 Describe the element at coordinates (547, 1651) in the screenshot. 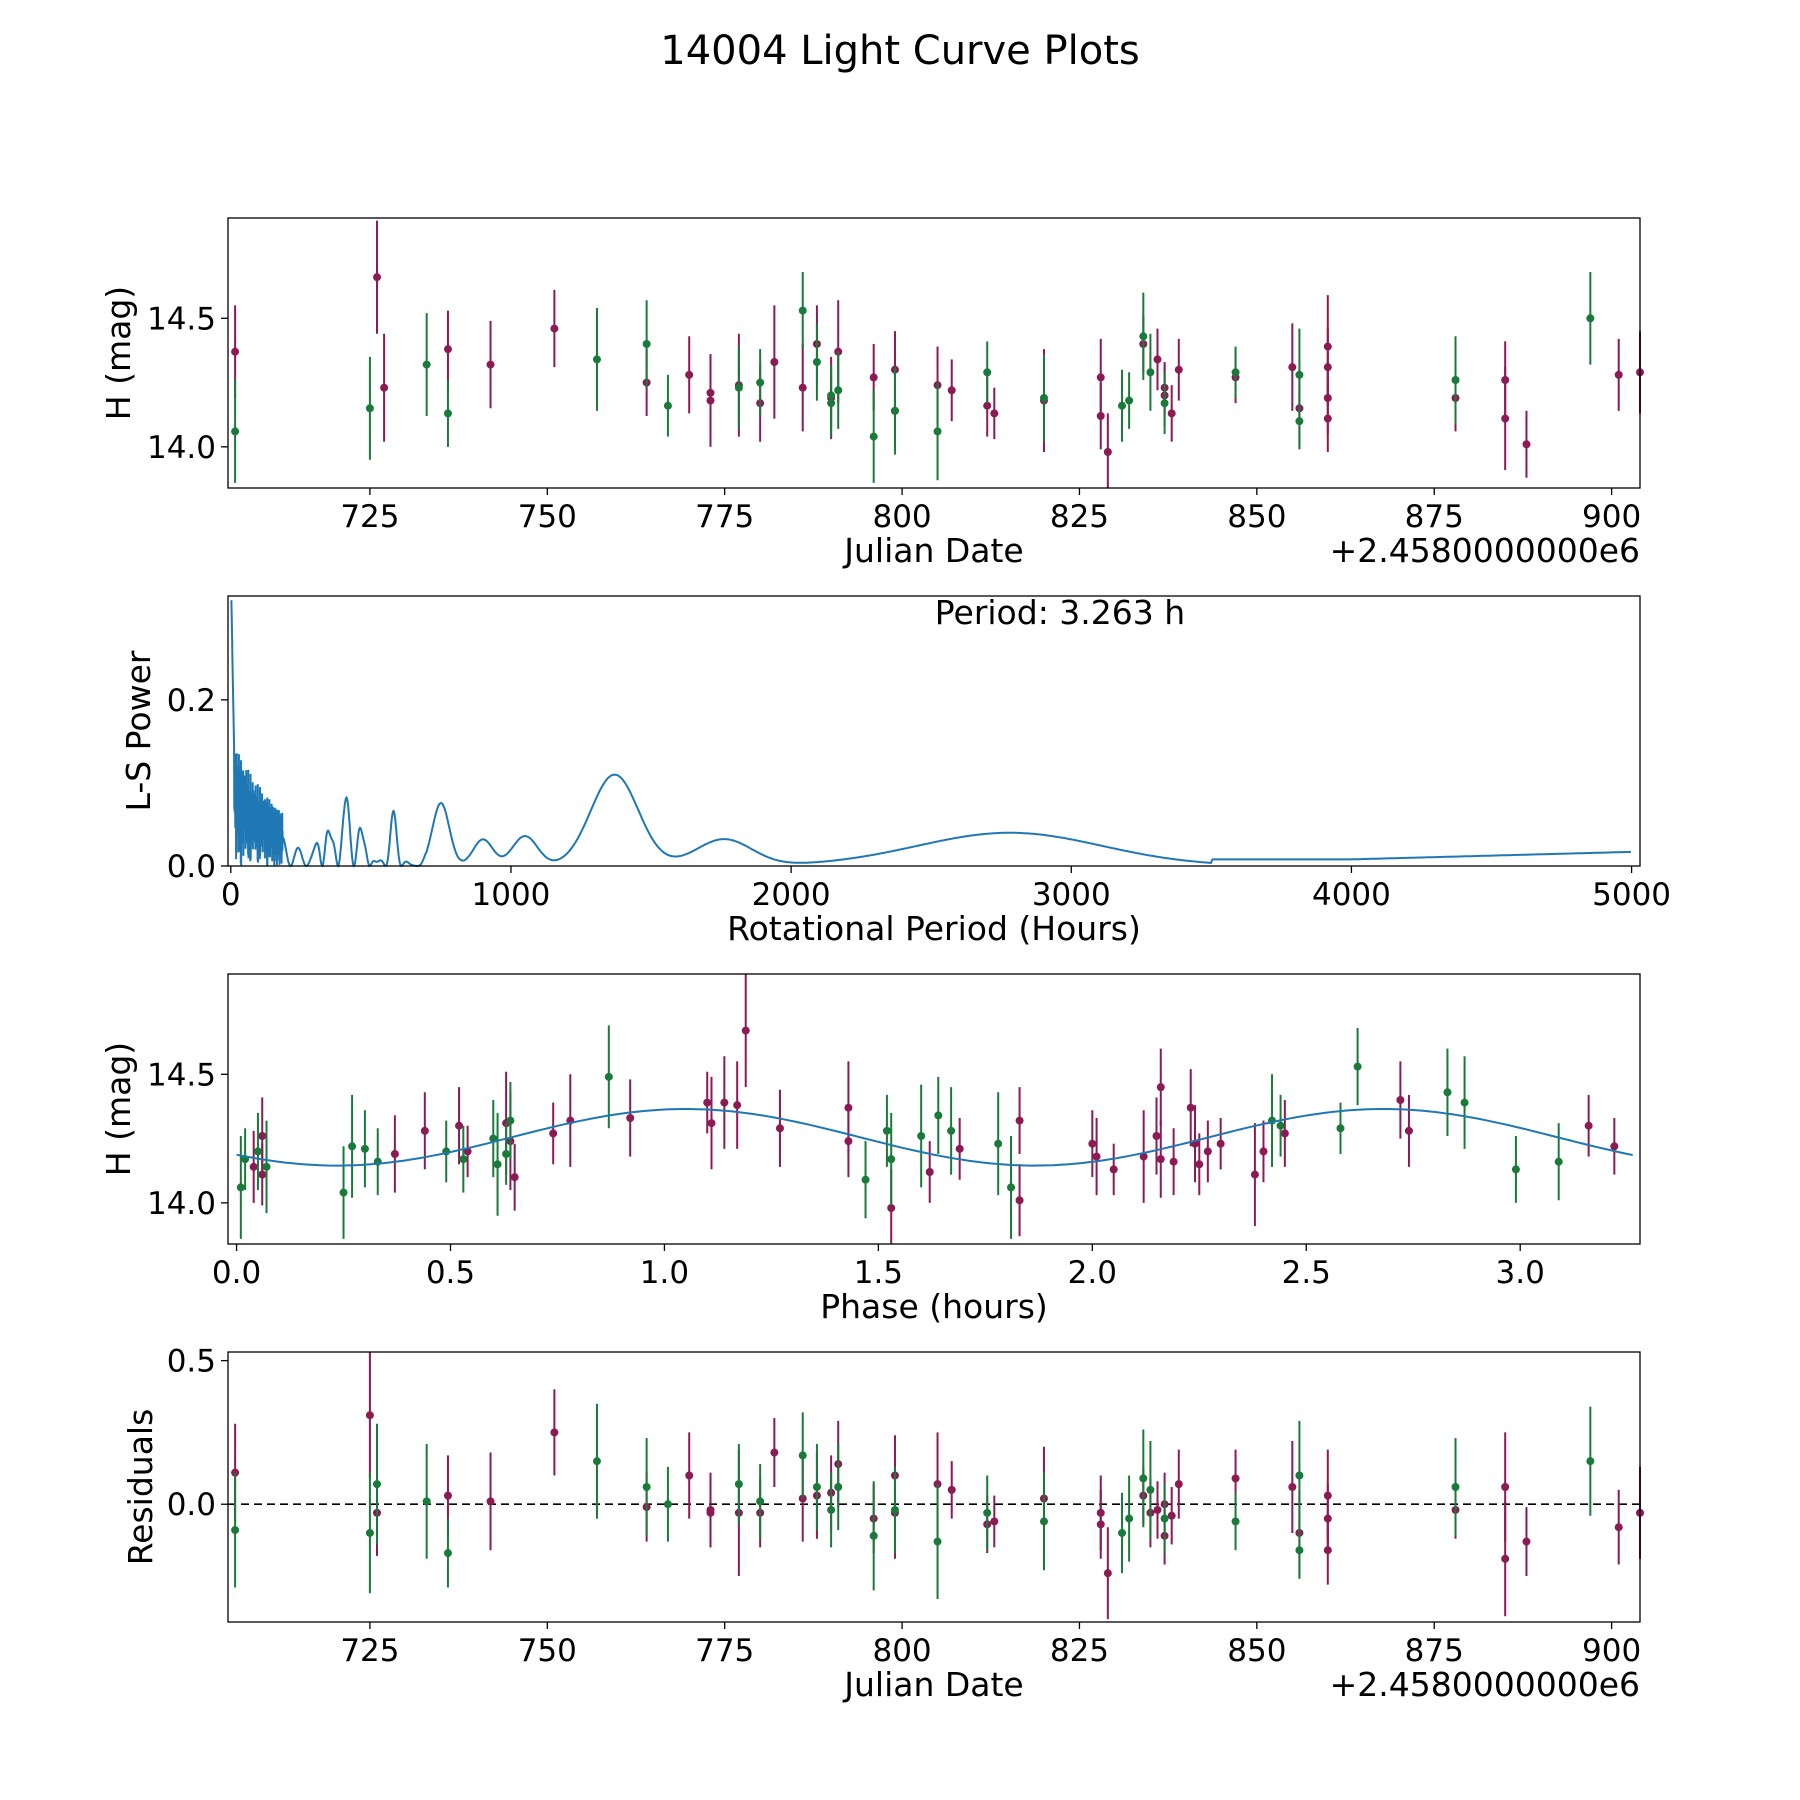

I see `x-tick-label: 750` at that location.